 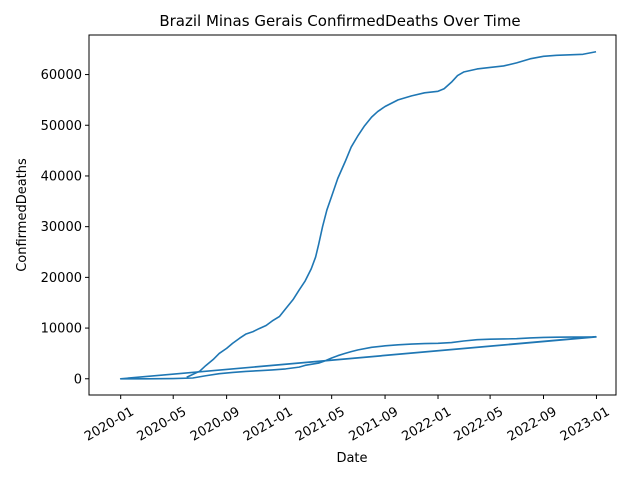 I want to click on y-axis-label: ConfirmedDeaths, so click(x=22, y=215).